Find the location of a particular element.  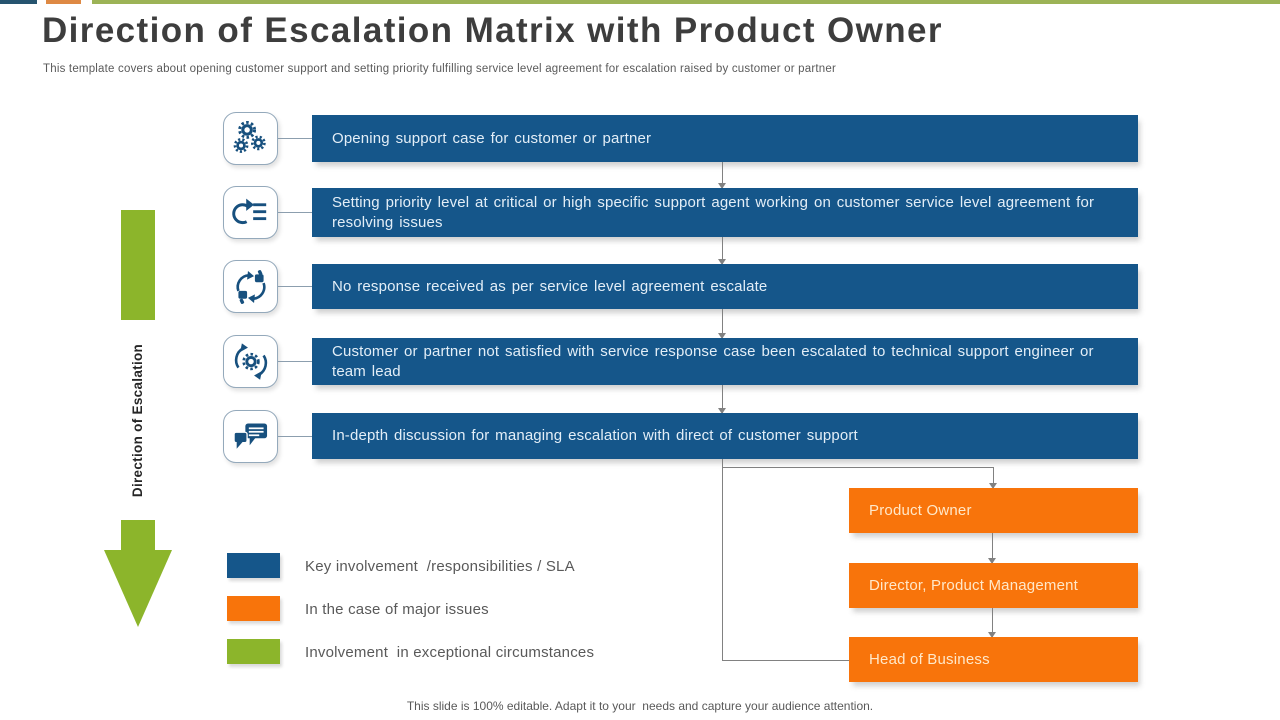

step-2-icon-box is located at coordinates (250, 212).